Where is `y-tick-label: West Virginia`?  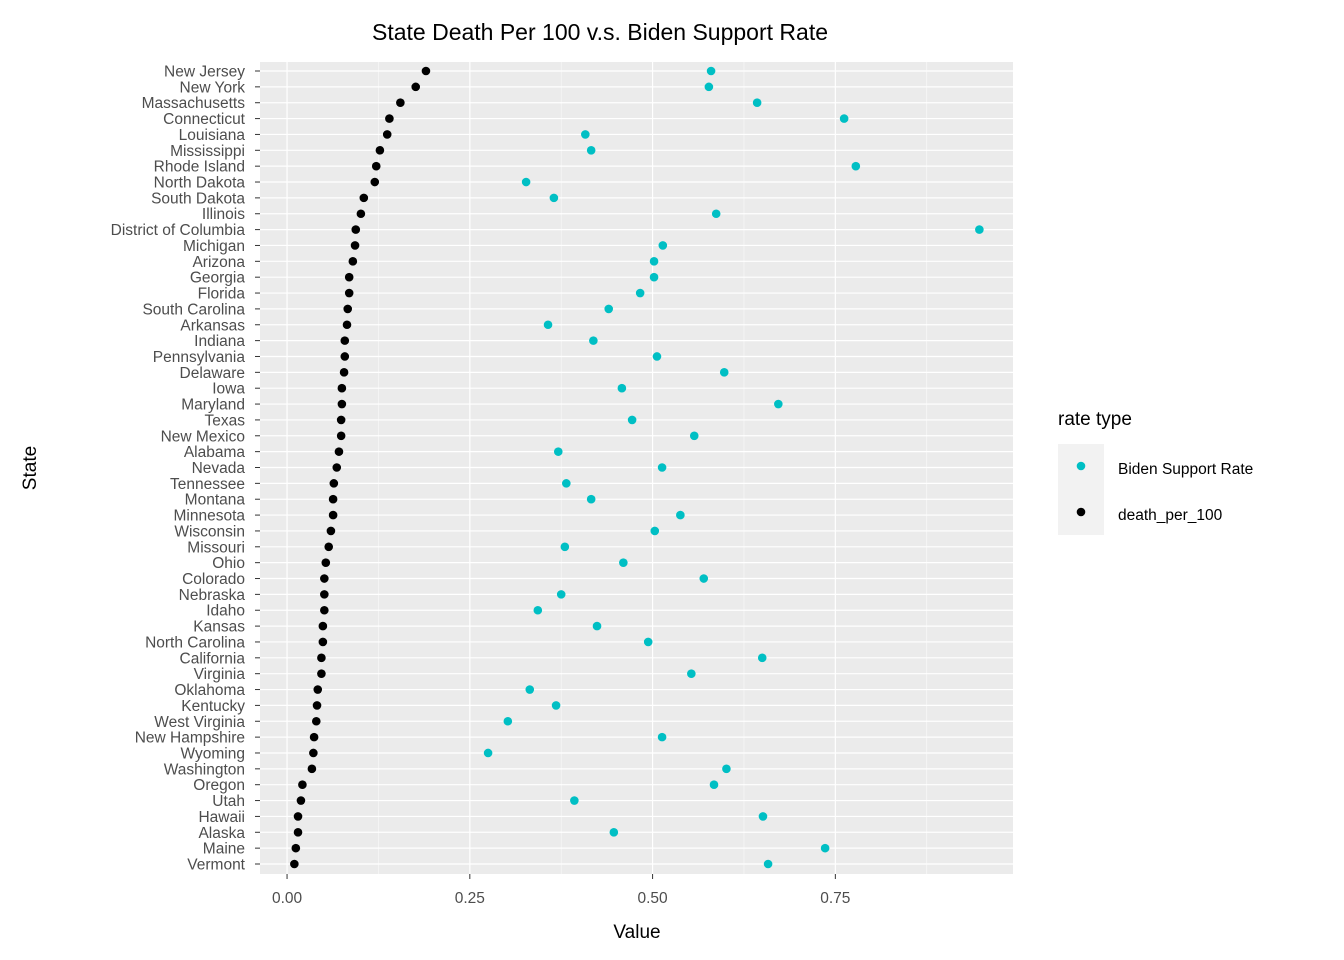 y-tick-label: West Virginia is located at coordinates (199, 722).